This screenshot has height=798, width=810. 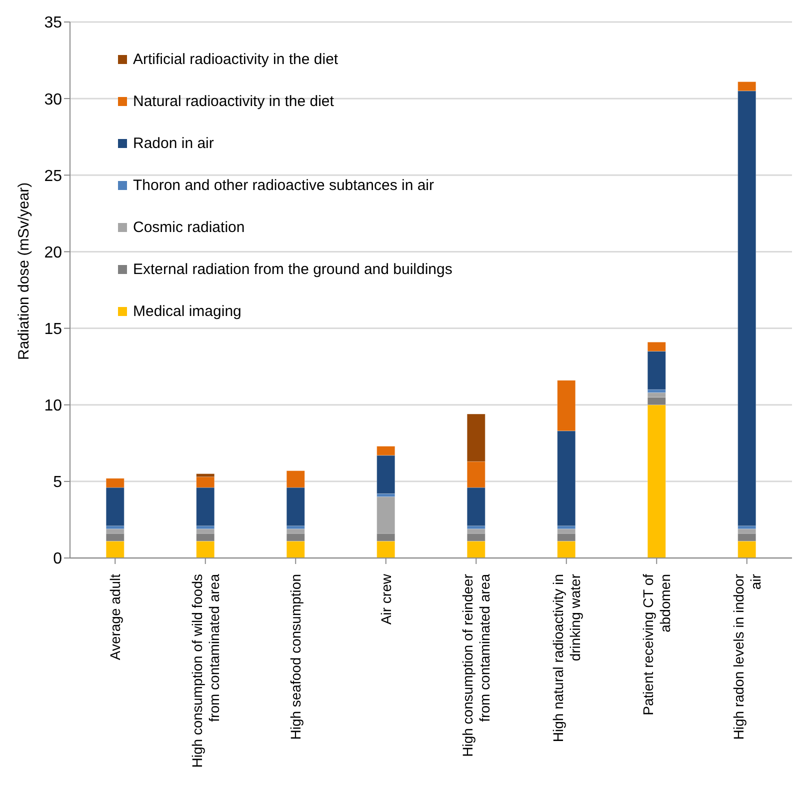 I want to click on x-tick-label: Average adult, so click(x=115, y=617).